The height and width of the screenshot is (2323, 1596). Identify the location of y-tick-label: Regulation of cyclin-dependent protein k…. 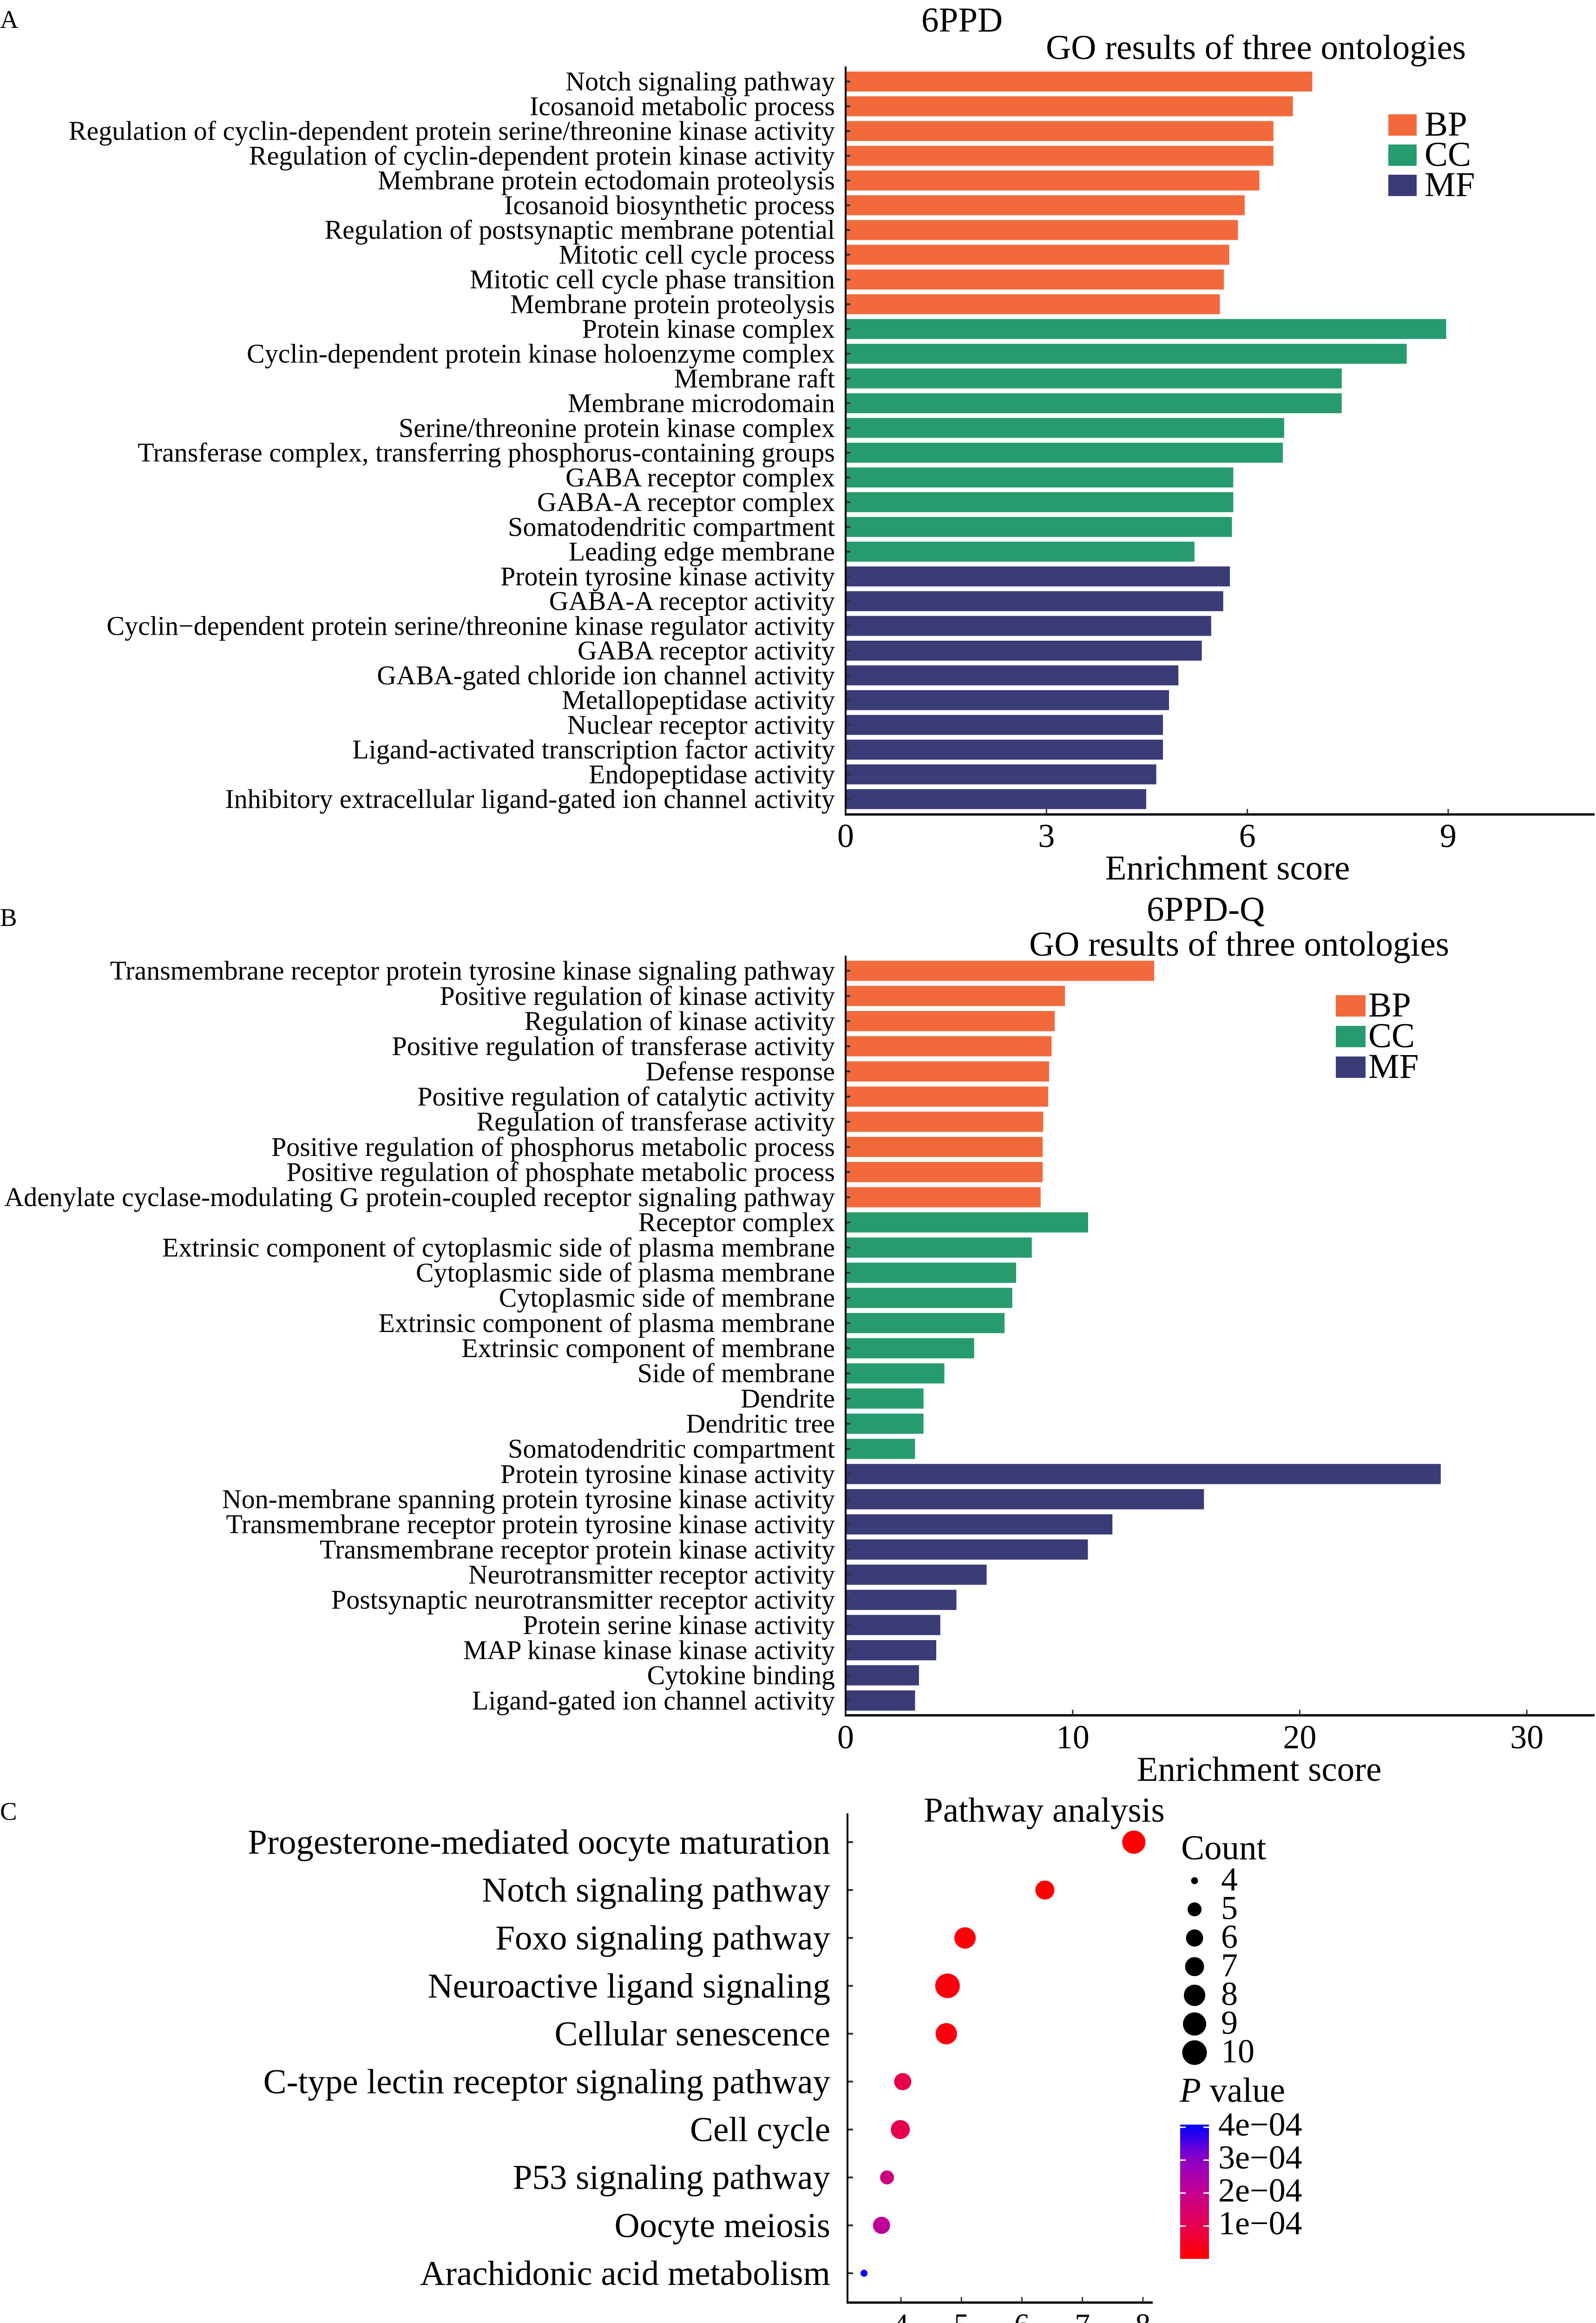
(542, 155).